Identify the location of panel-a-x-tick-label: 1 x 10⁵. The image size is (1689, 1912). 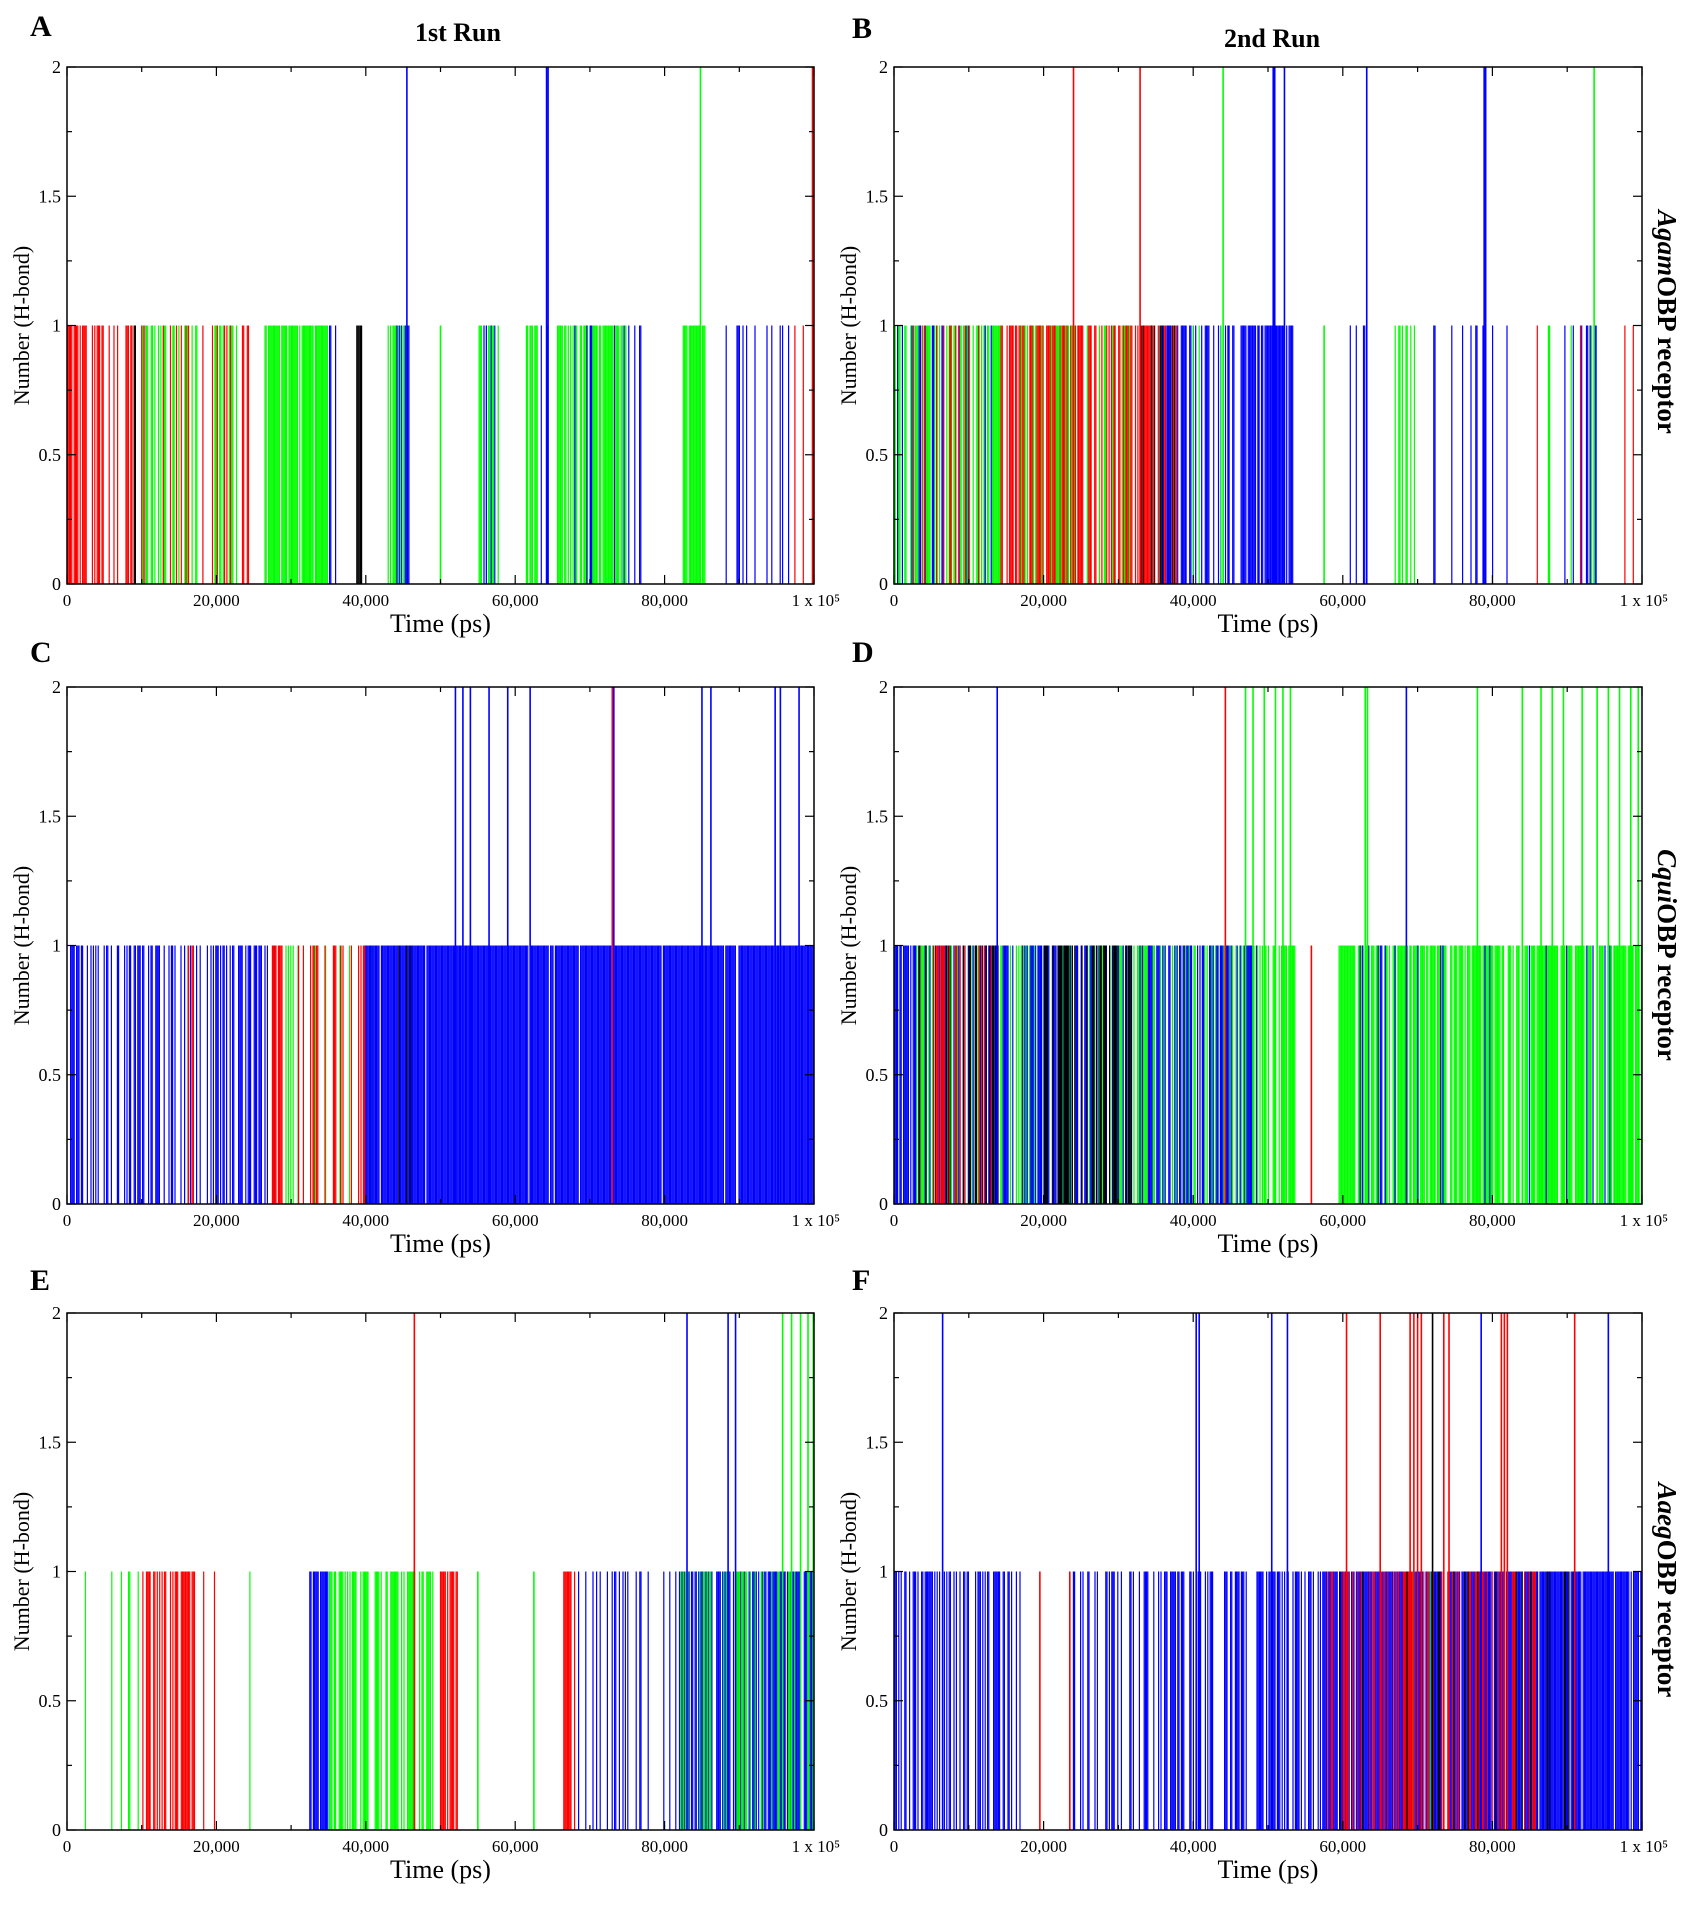
(816, 600).